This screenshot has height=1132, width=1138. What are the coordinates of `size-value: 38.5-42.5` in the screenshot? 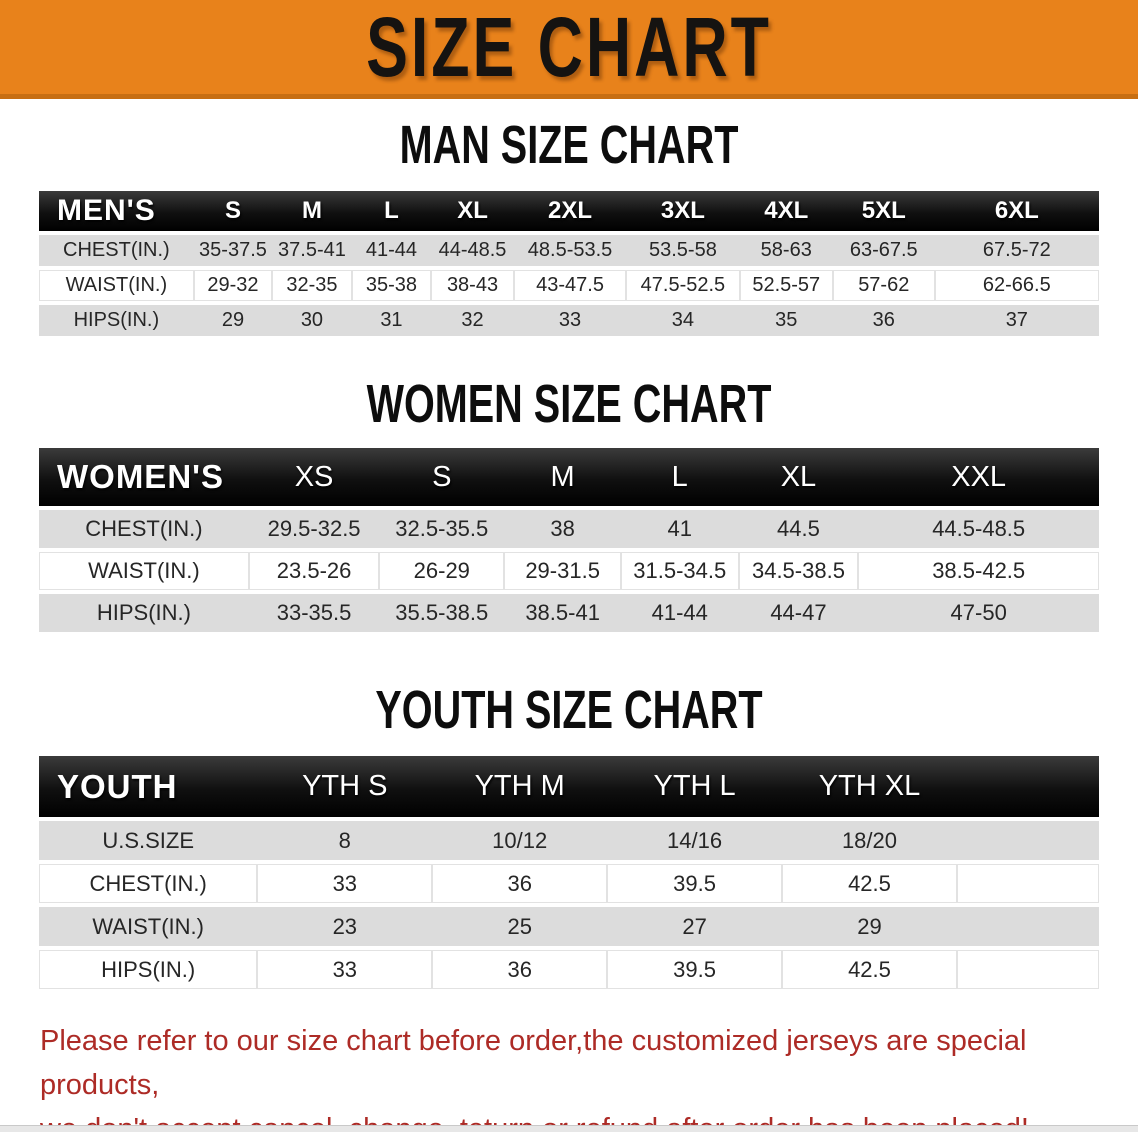 It's located at (978, 571).